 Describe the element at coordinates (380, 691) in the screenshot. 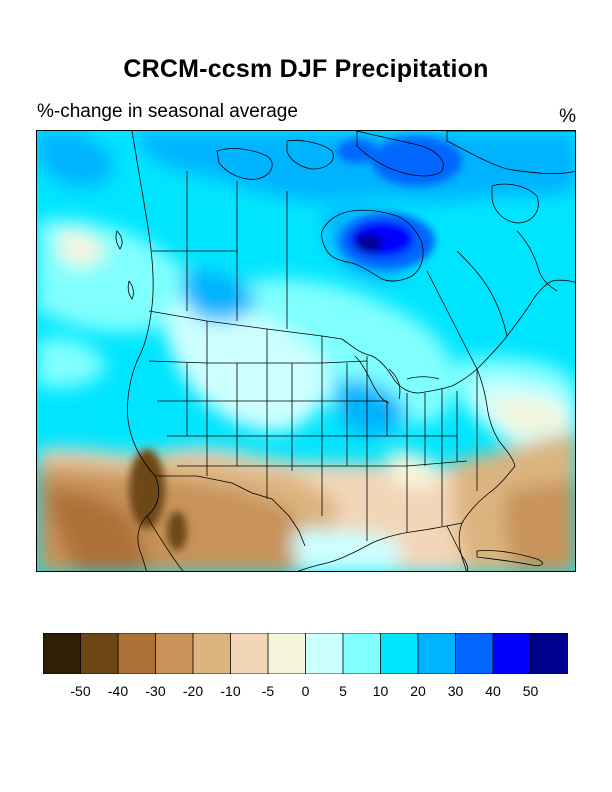

I see `colorbar-label: 10` at that location.